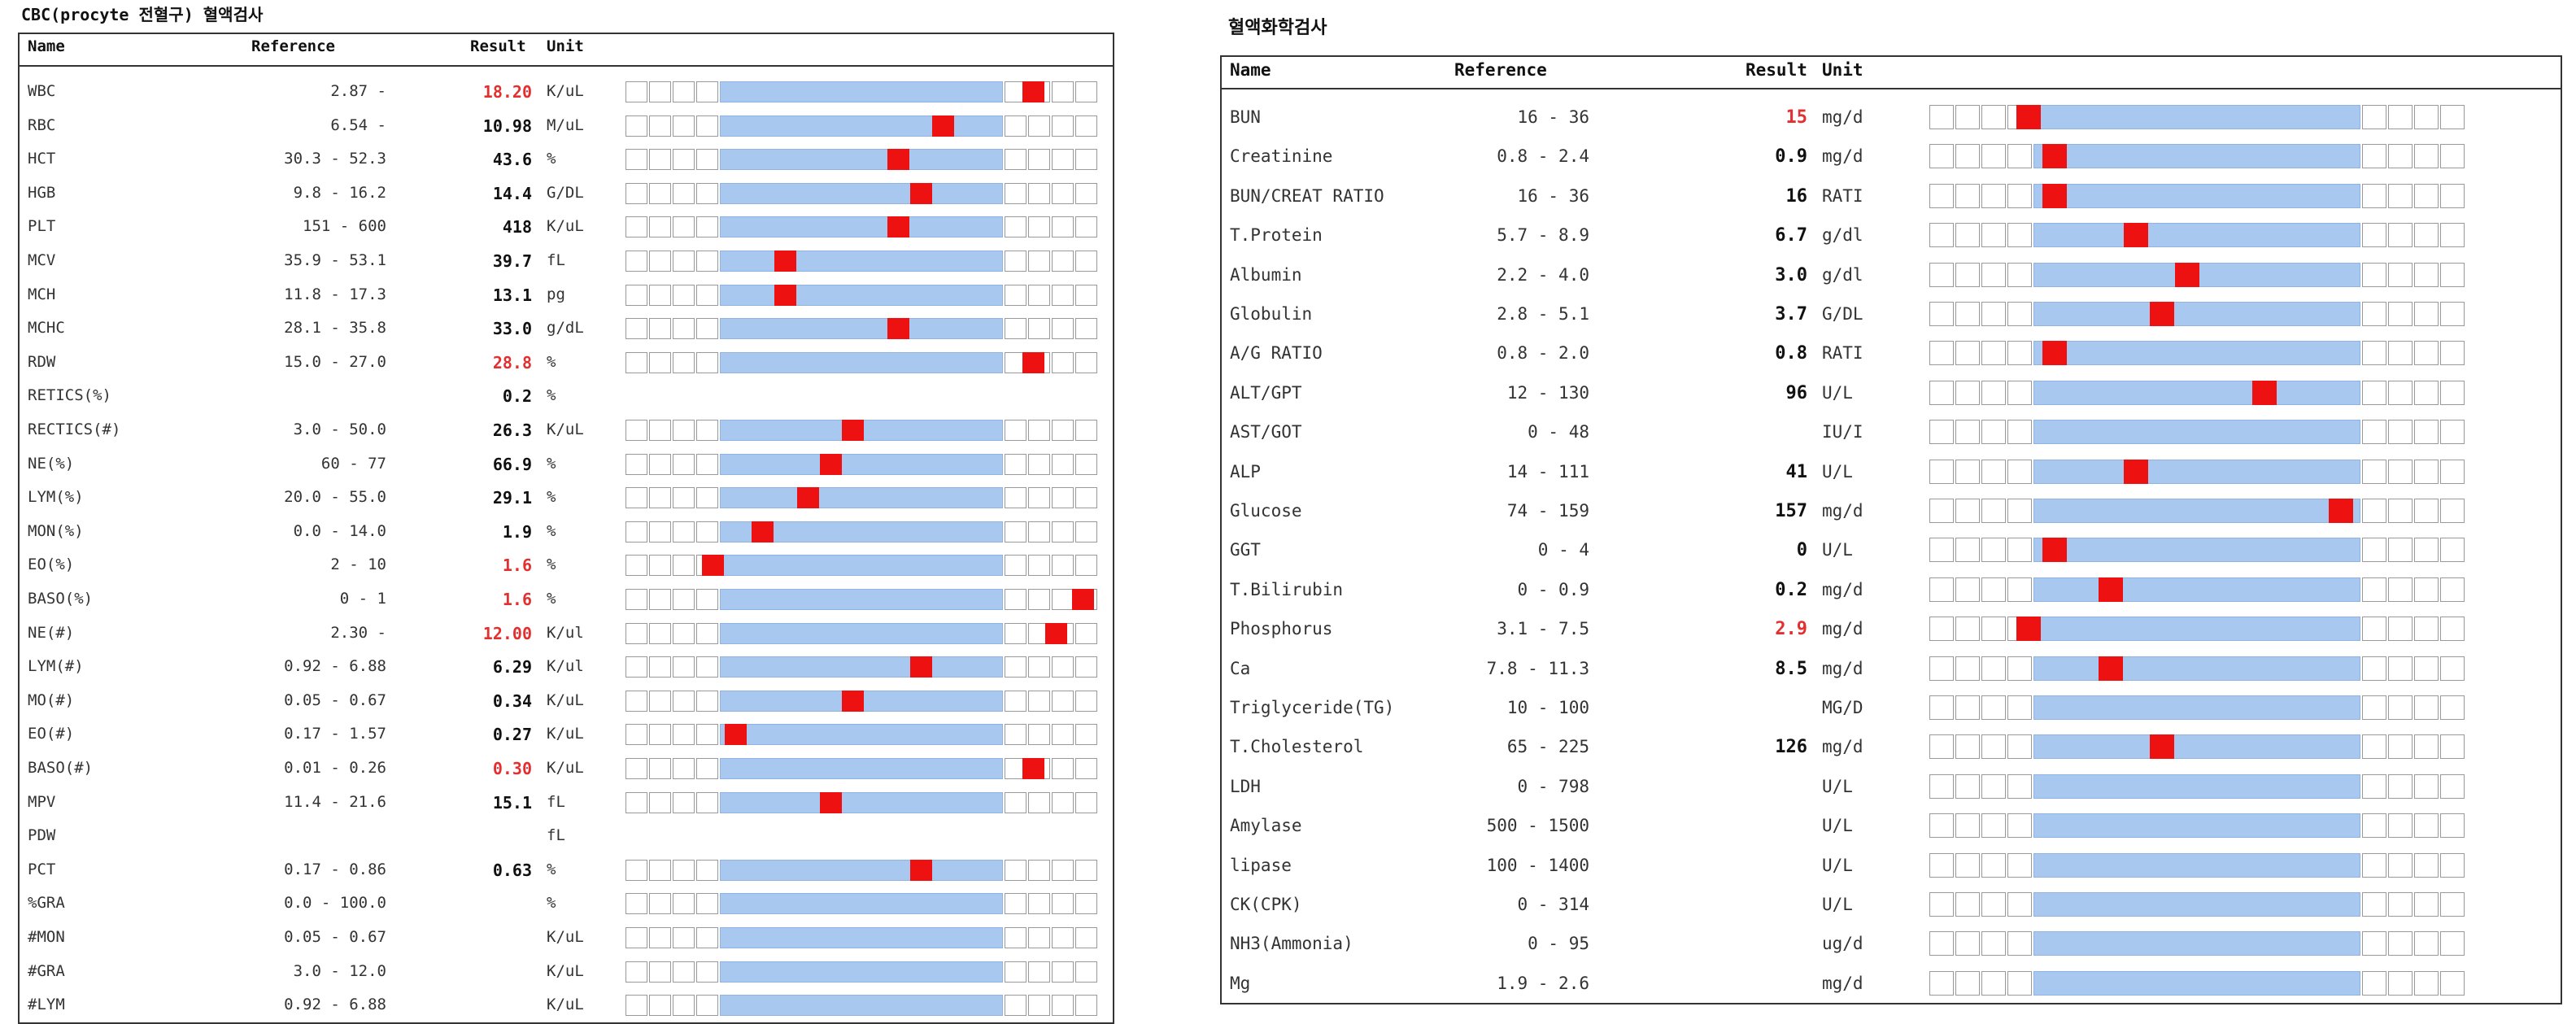 The height and width of the screenshot is (1024, 2576). What do you see at coordinates (1543, 629) in the screenshot?
I see `reference-range: 3.1 - 7.5` at bounding box center [1543, 629].